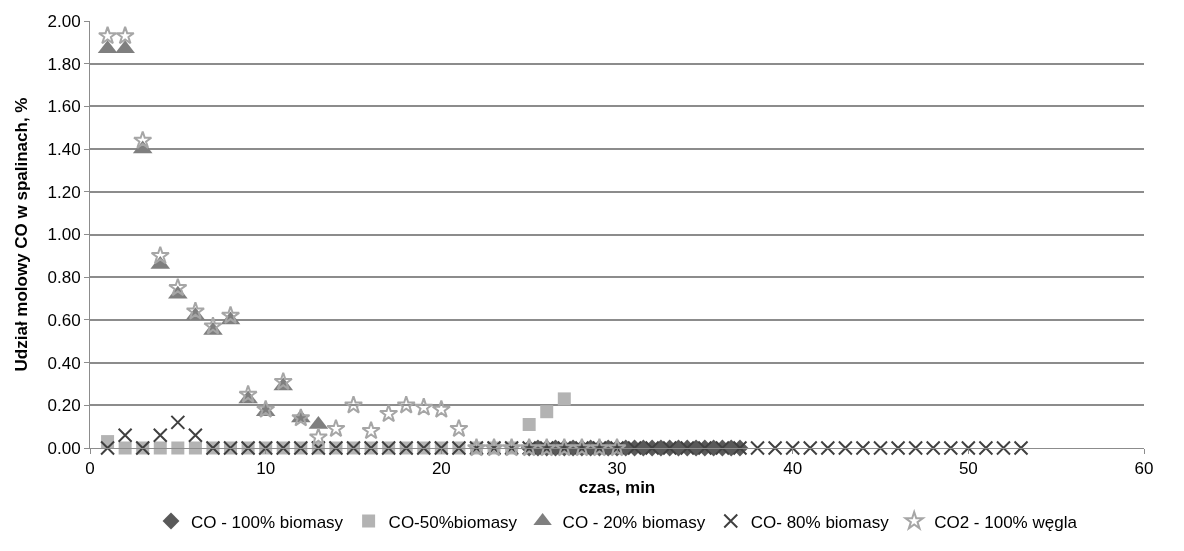 Image resolution: width=1184 pixels, height=551 pixels. Describe the element at coordinates (64, 406) in the screenshot. I see `y-tick-label: 0.20` at that location.